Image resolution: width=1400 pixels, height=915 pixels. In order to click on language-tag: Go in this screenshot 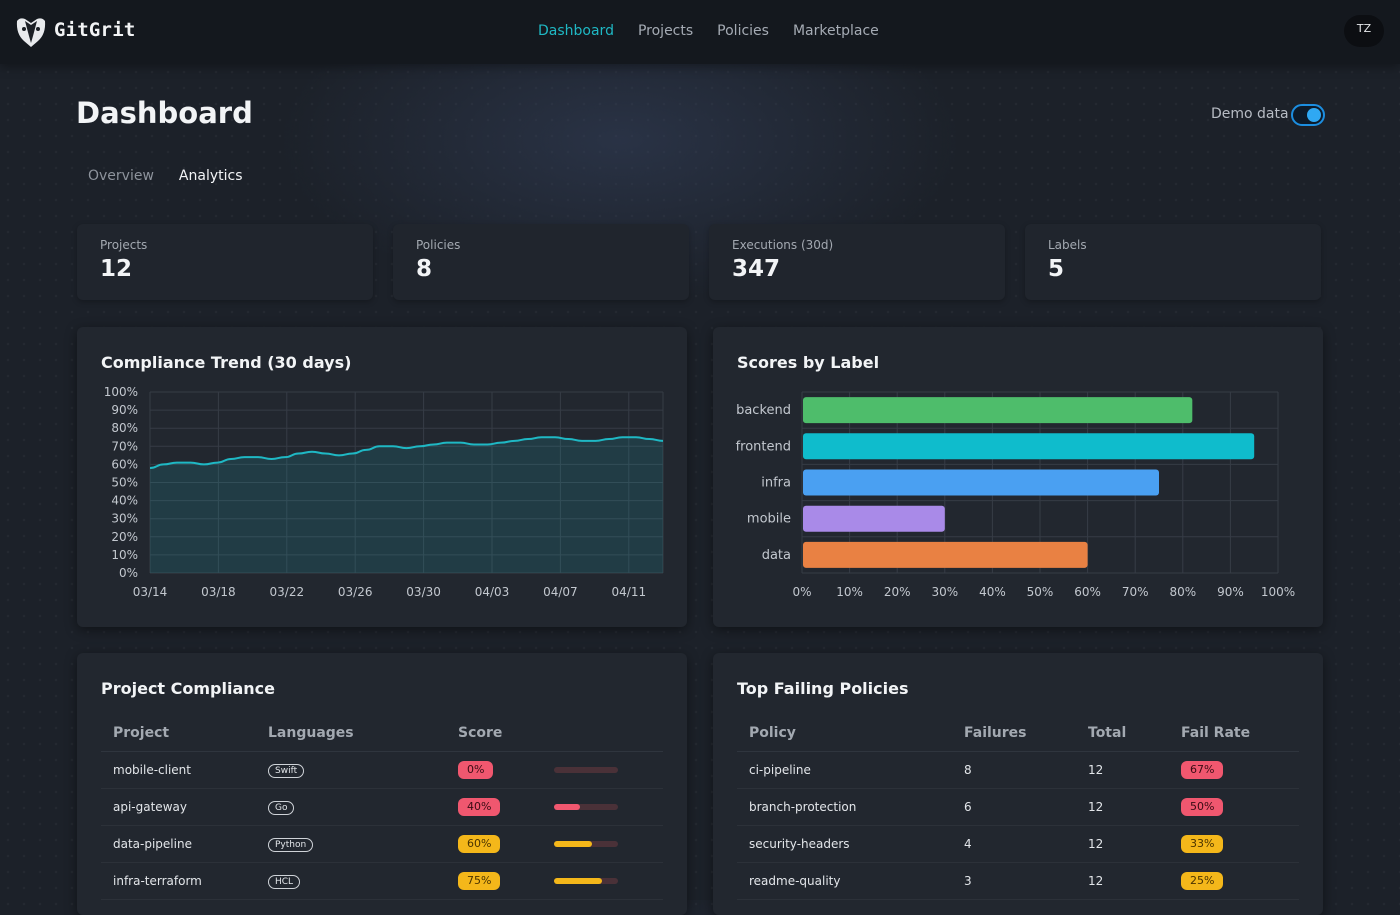, I will do `click(281, 808)`.